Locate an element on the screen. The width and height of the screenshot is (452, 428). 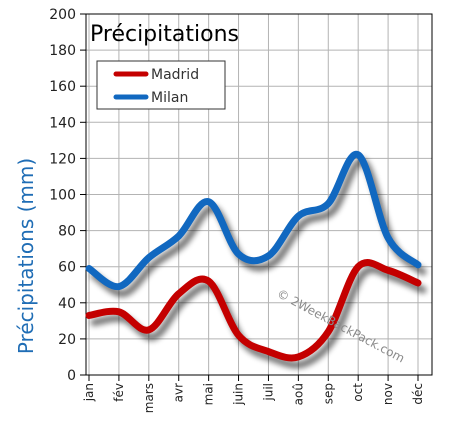
x-tick-label: juil is located at coordinates (268, 392).